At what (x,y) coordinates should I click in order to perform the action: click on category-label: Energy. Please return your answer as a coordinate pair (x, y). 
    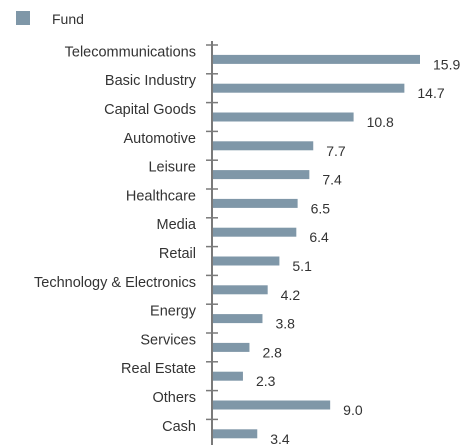
    Looking at the image, I should click on (173, 312).